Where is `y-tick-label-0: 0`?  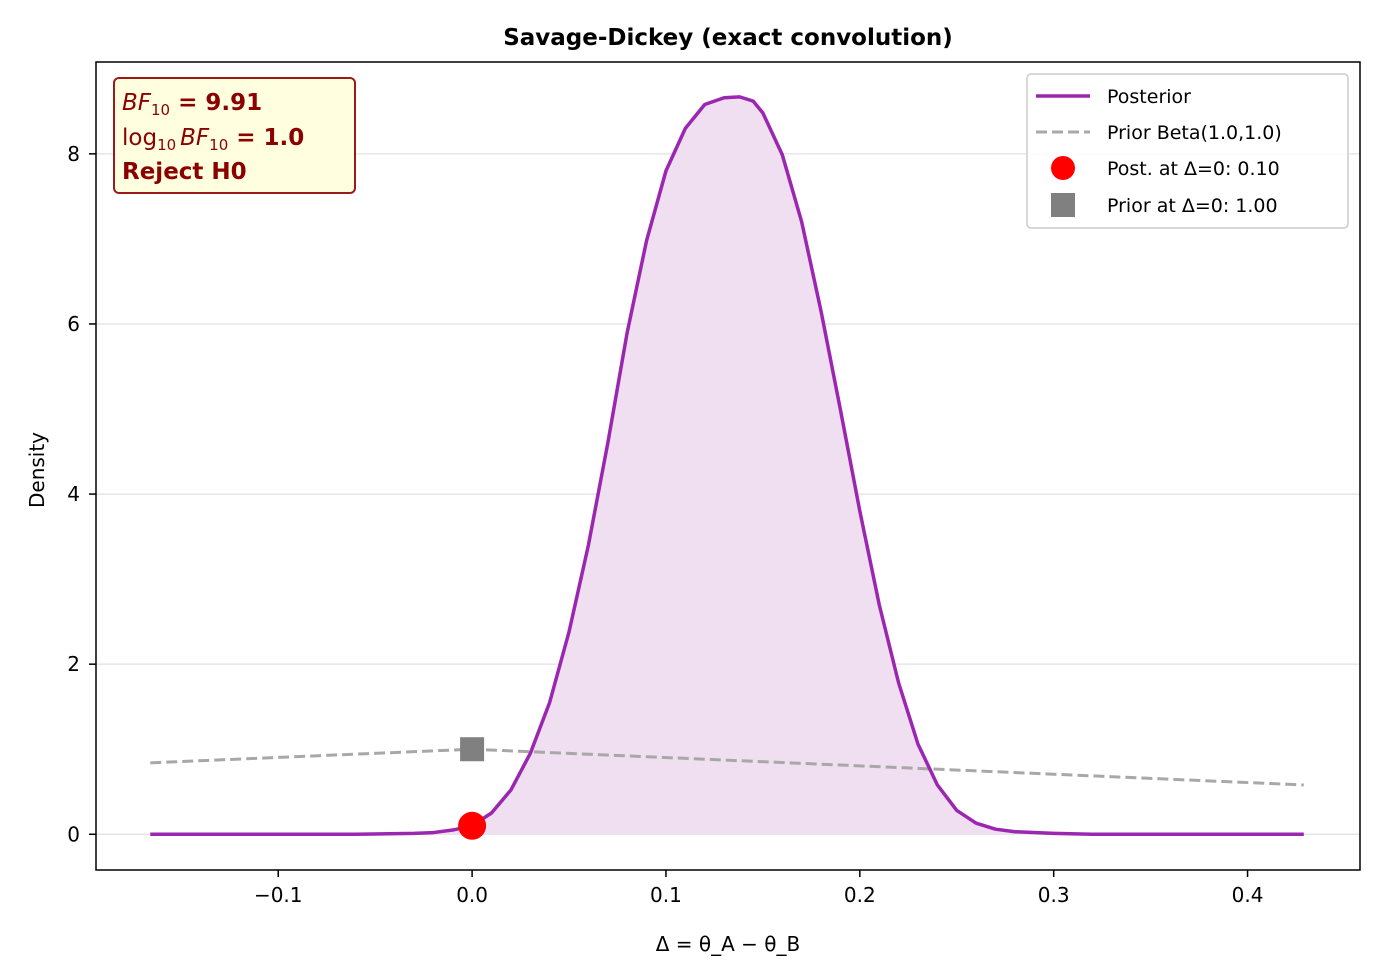 y-tick-label-0: 0 is located at coordinates (73, 834).